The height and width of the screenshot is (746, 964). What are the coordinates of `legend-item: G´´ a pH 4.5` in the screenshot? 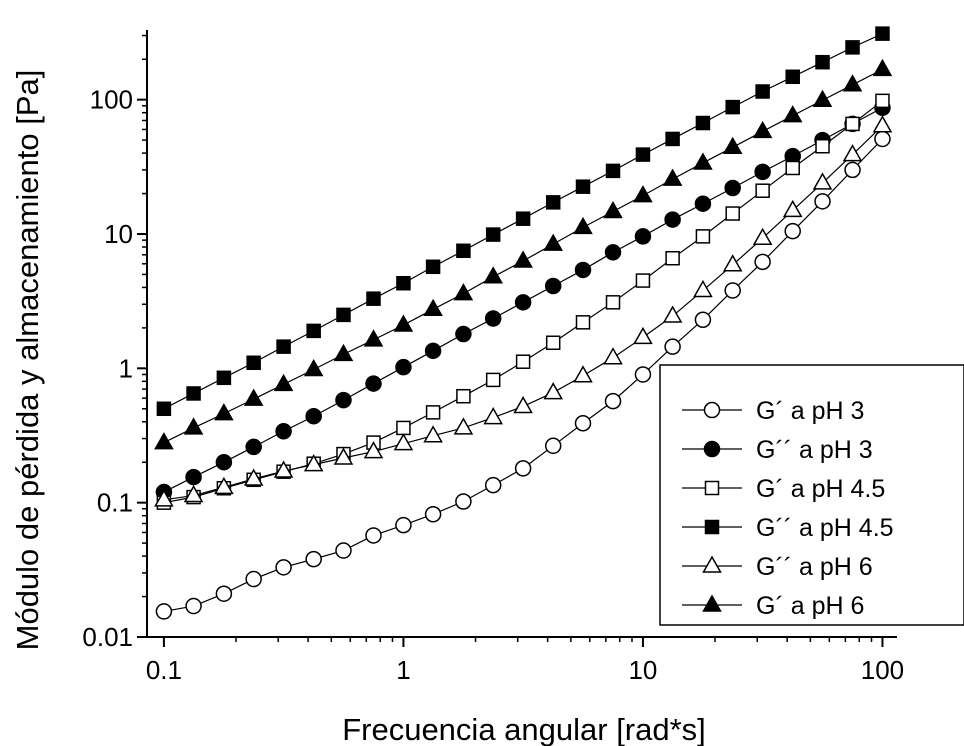 It's located at (788, 528).